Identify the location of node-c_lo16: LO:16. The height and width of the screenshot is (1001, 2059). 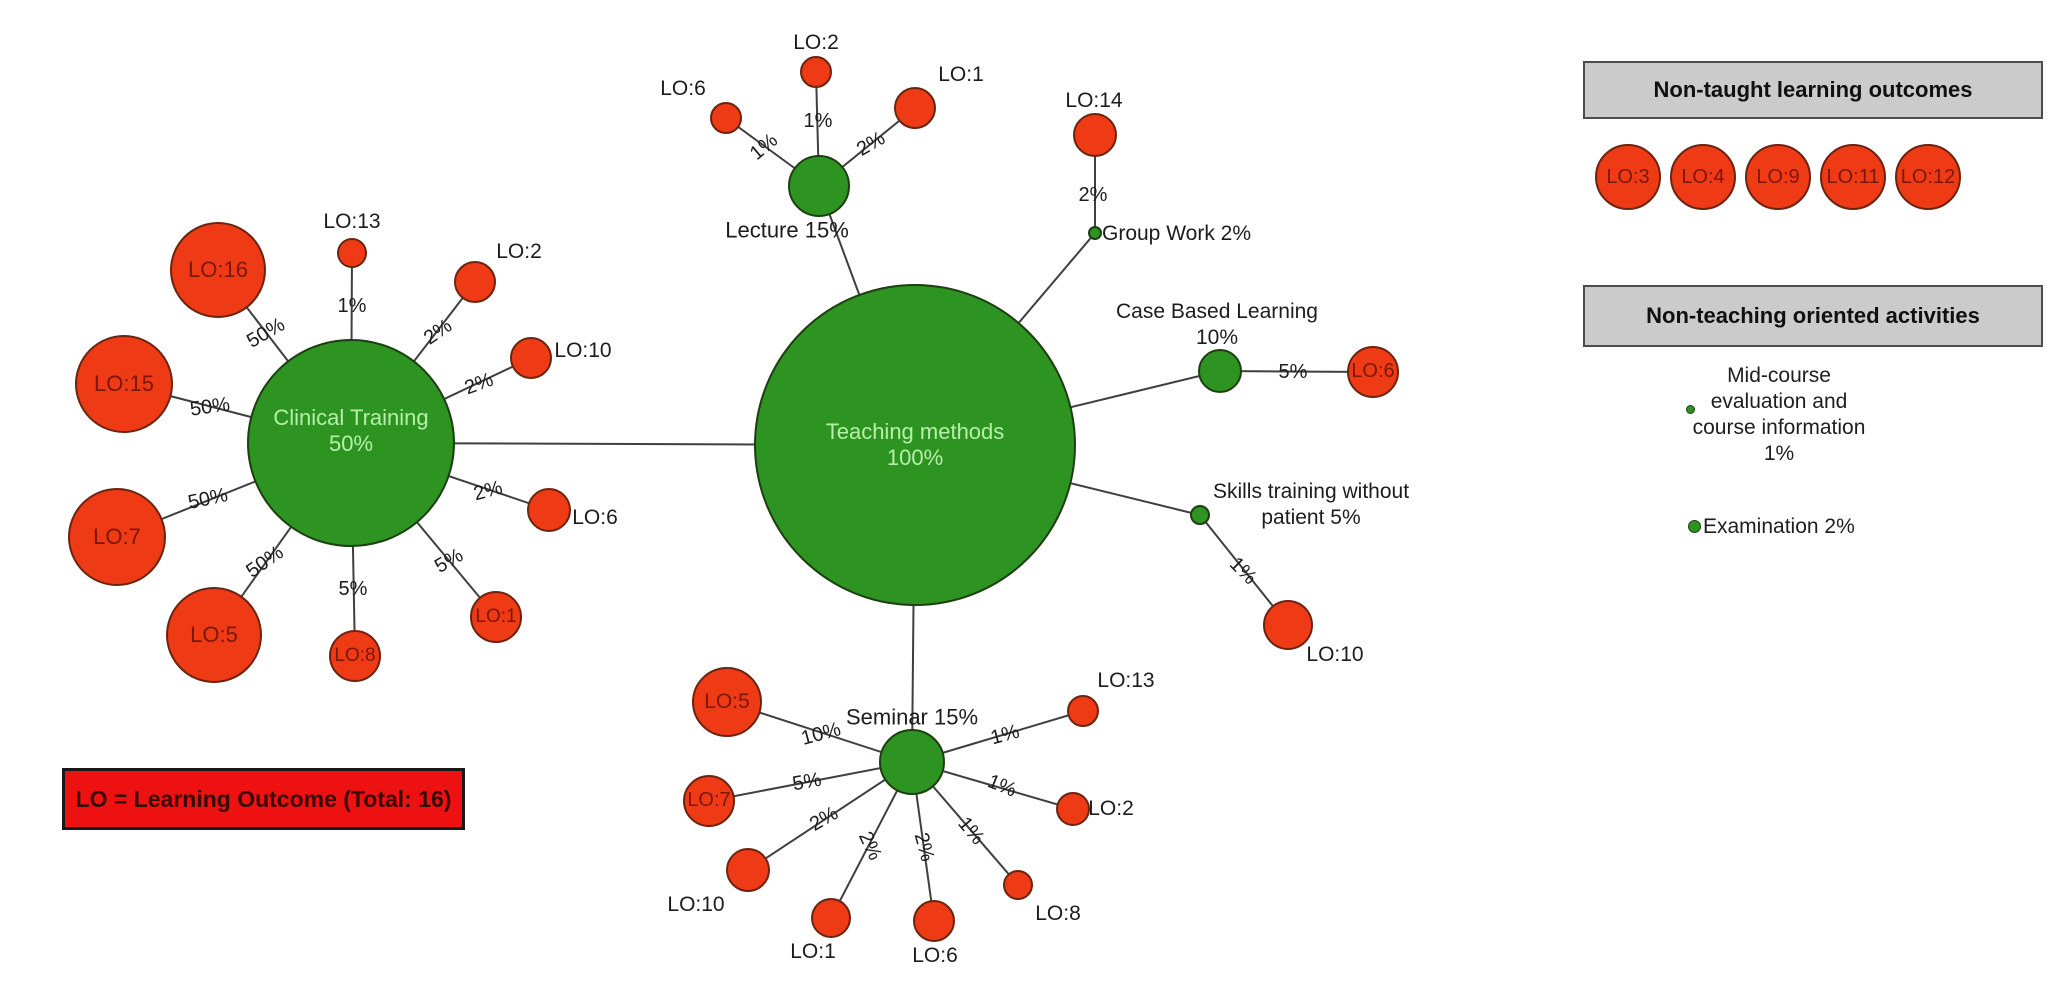
(218, 270).